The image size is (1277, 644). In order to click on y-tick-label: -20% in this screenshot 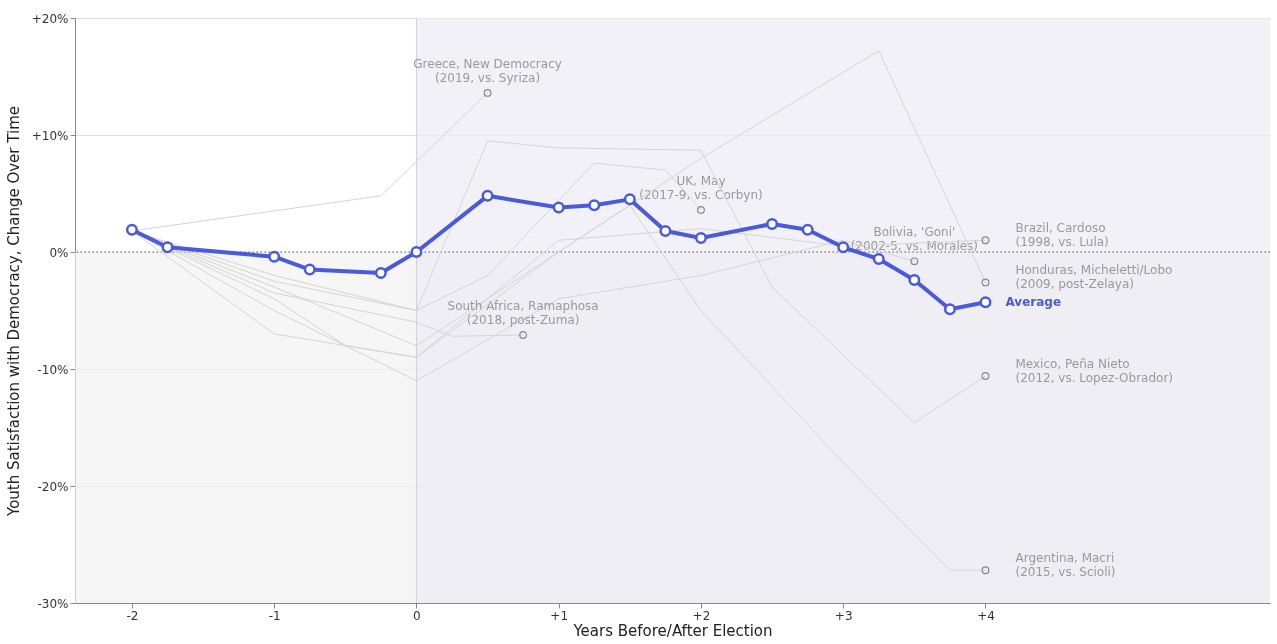, I will do `click(53, 486)`.